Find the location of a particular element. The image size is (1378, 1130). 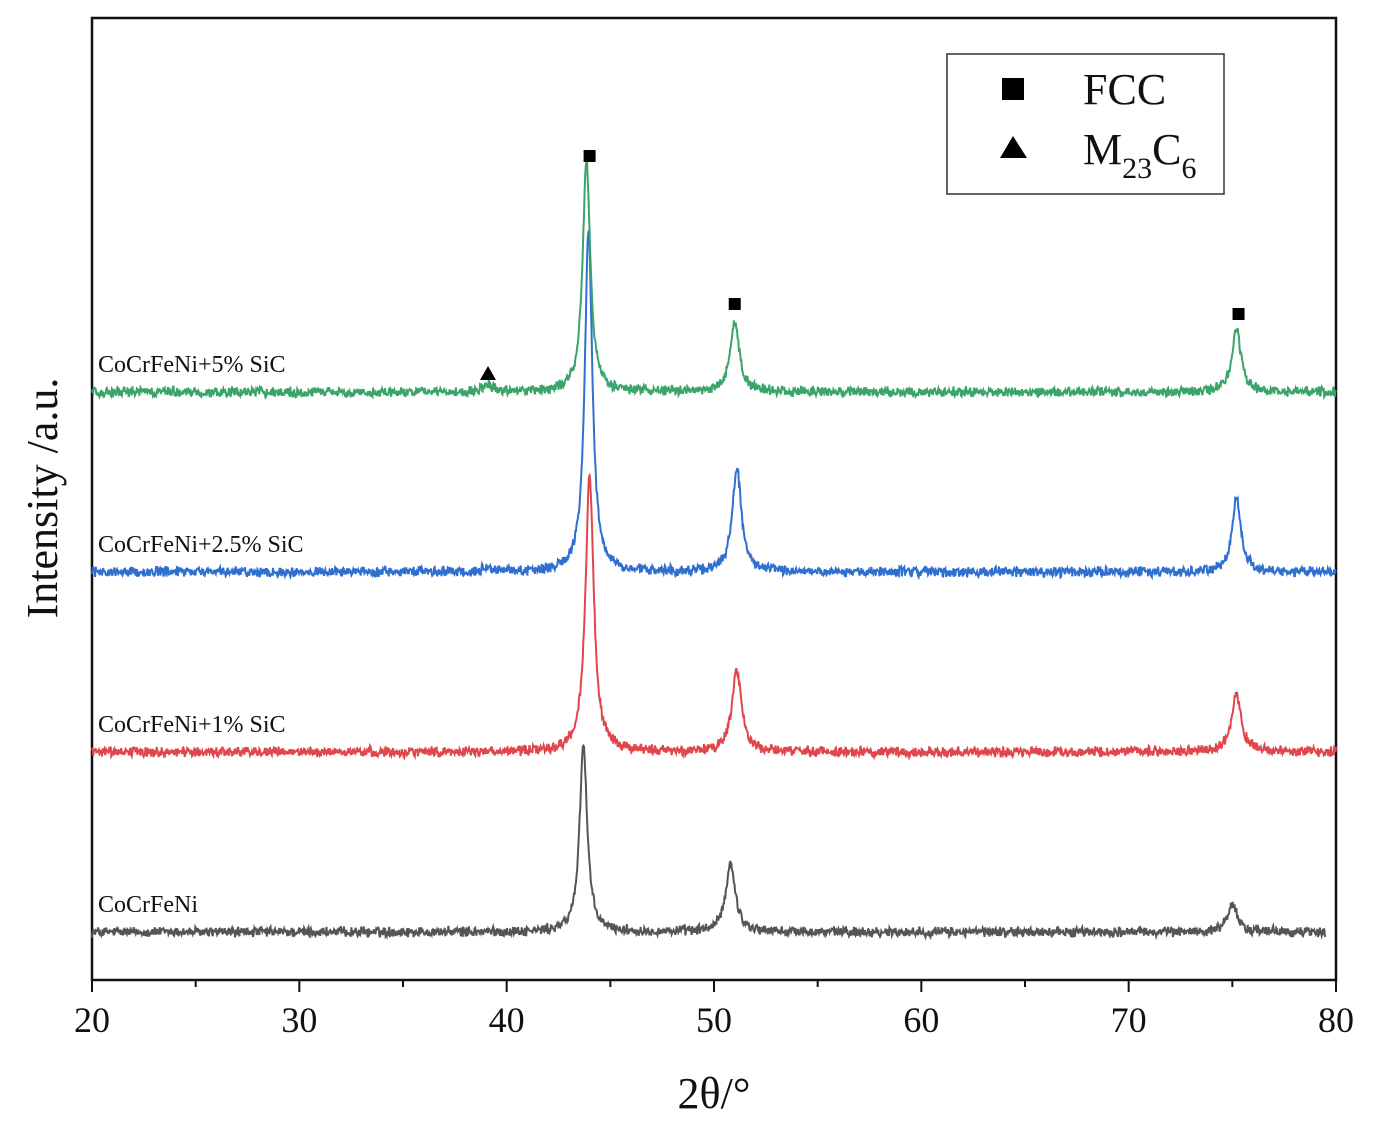

x-tick-label: 20 is located at coordinates (92, 1020).